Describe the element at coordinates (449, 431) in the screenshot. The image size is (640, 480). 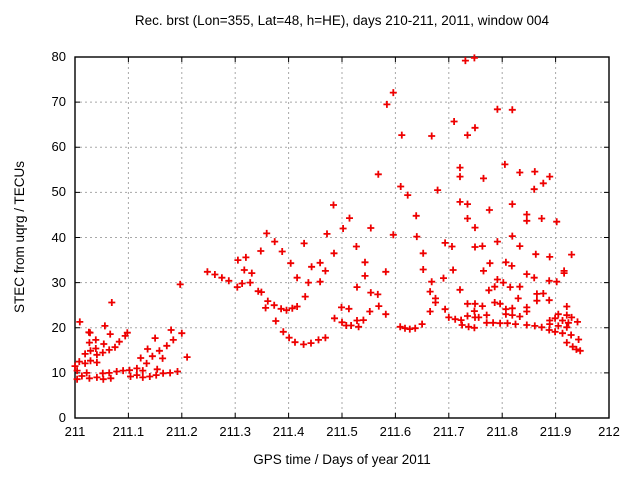
I see `x-tick-label: 211.7` at that location.